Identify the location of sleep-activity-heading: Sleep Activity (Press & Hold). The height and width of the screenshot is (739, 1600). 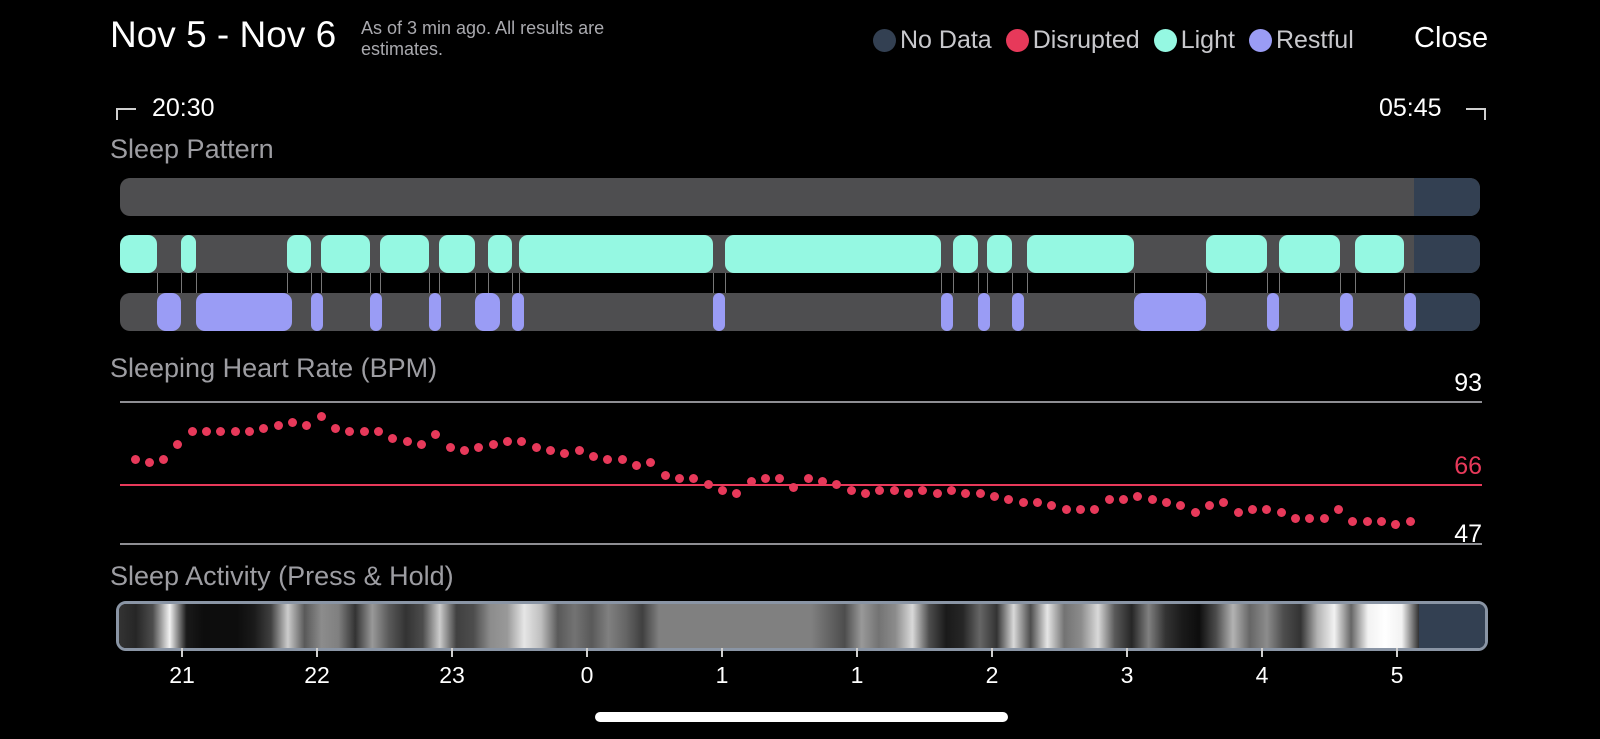
(282, 576).